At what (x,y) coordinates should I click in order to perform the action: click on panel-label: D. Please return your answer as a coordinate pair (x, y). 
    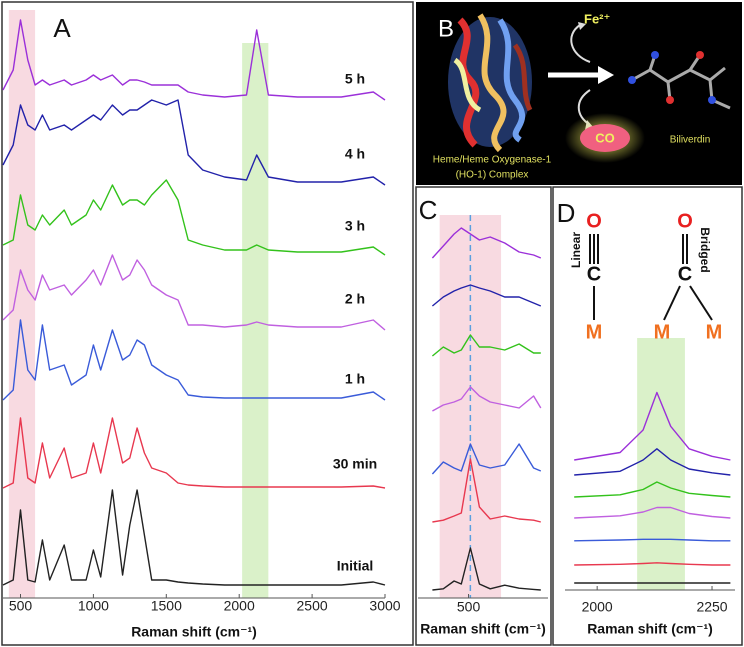
    Looking at the image, I should click on (566, 213).